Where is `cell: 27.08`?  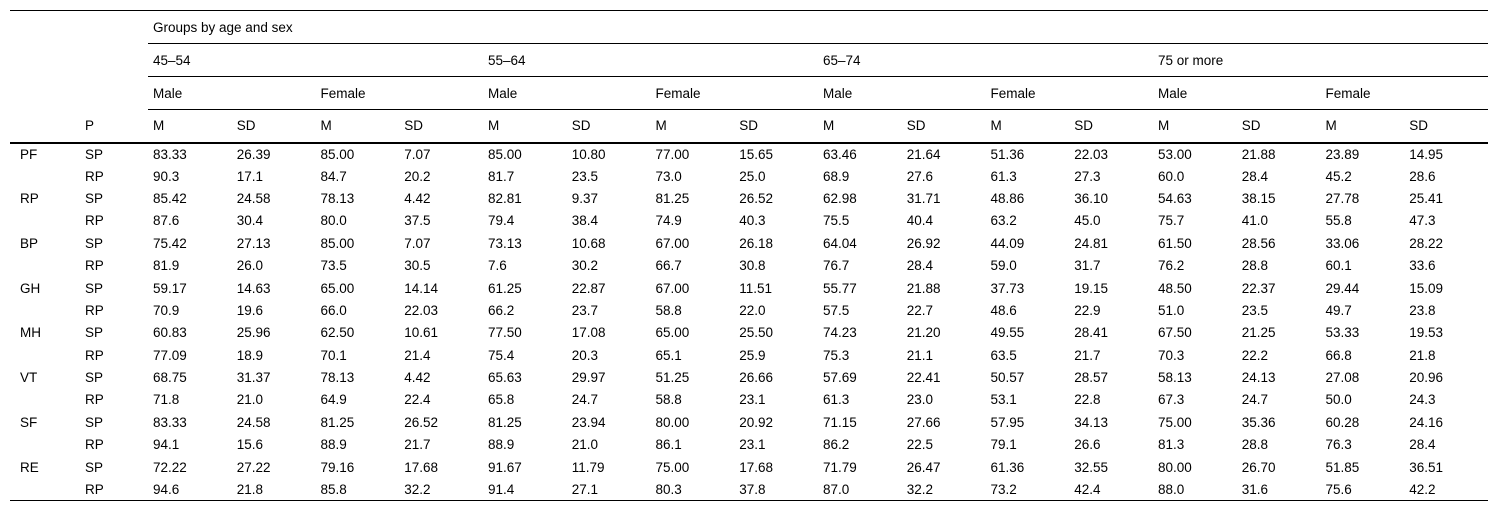
cell: 27.08 is located at coordinates (1342, 378).